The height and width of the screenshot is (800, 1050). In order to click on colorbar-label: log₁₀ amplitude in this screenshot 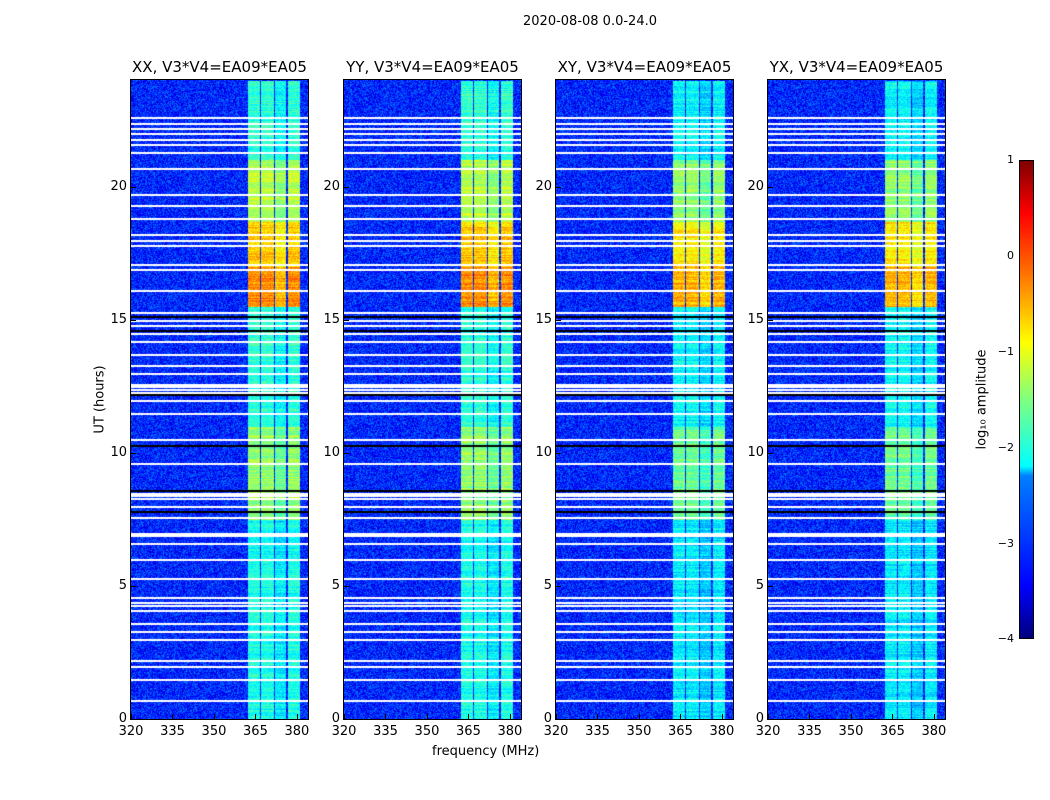, I will do `click(982, 399)`.